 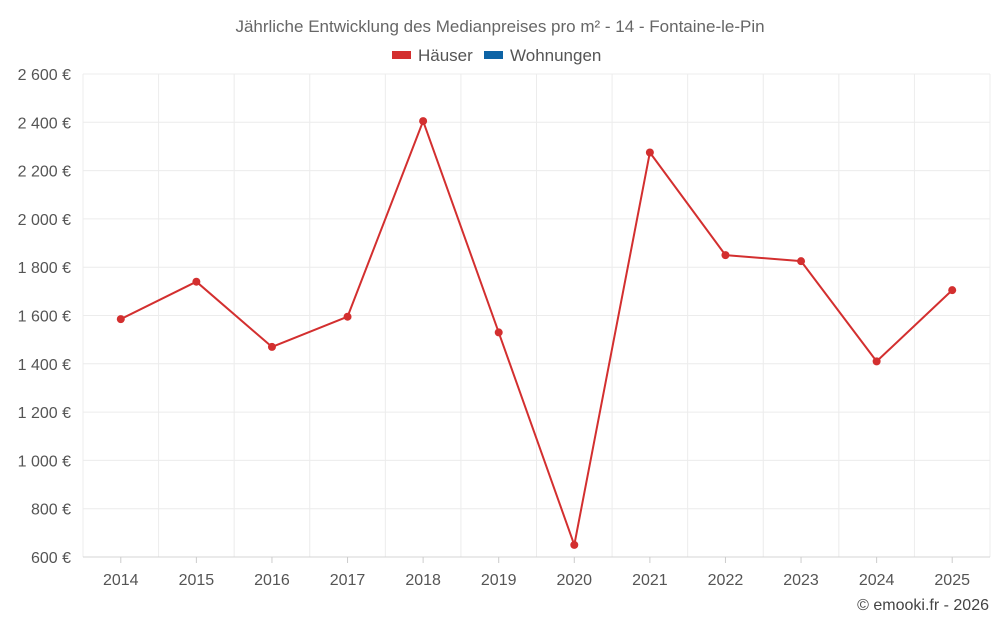 What do you see at coordinates (952, 580) in the screenshot?
I see `x-tick-label: 2025` at bounding box center [952, 580].